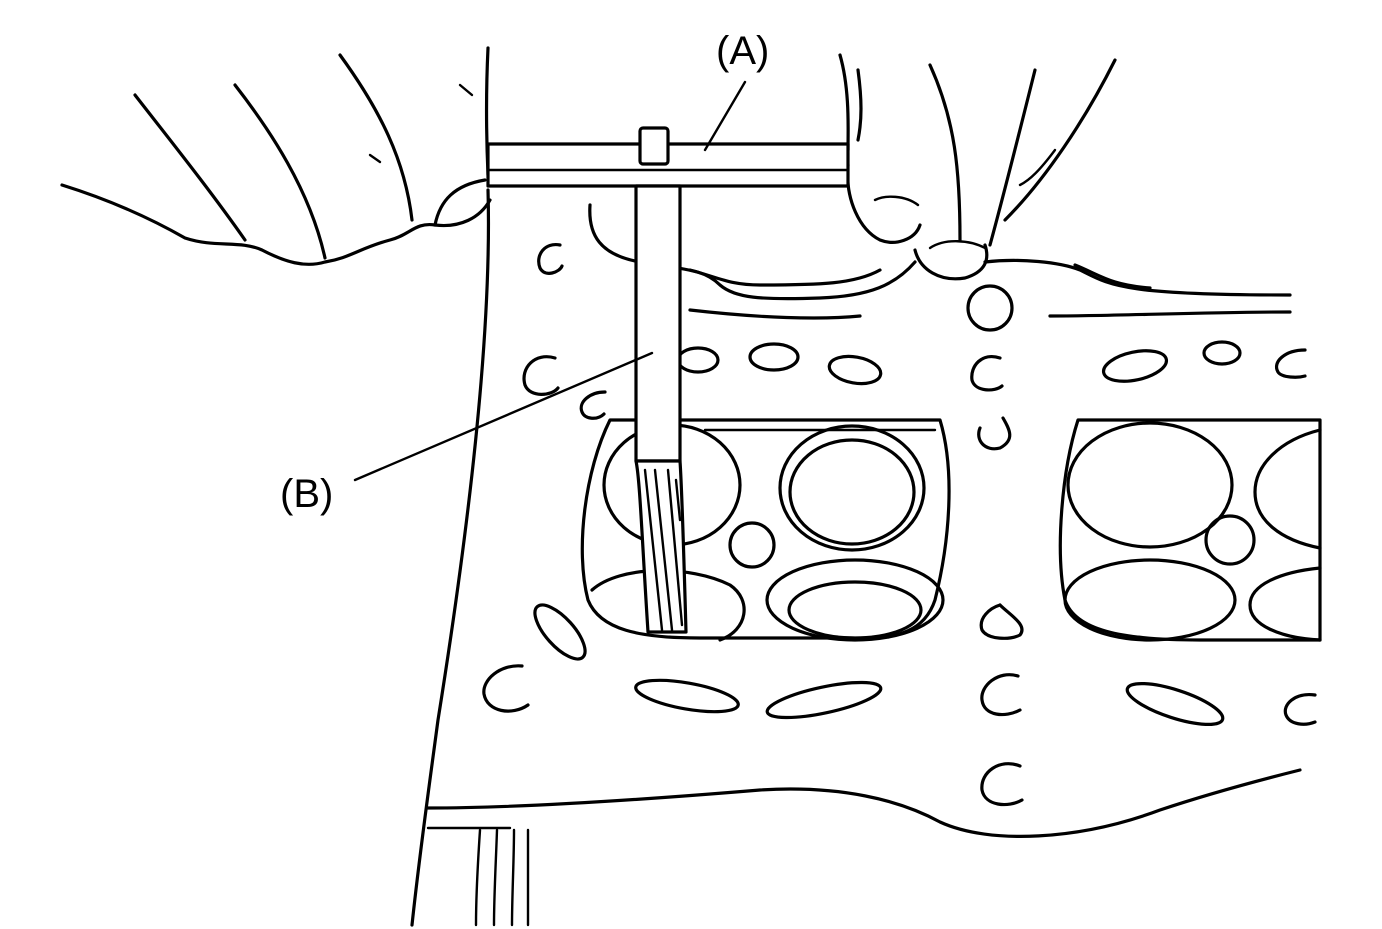  Describe the element at coordinates (852, 492) in the screenshot. I see `valve-face-upper-right` at that location.